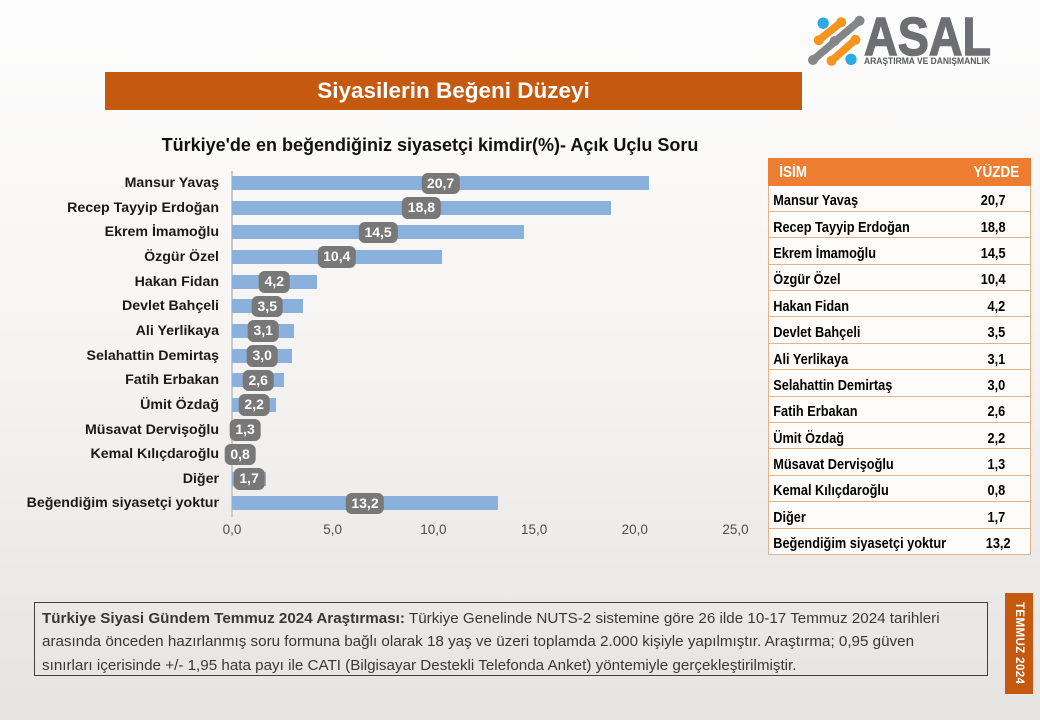 The image size is (1040, 720). What do you see at coordinates (927, 37) in the screenshot?
I see `svg-text: ASAL` at bounding box center [927, 37].